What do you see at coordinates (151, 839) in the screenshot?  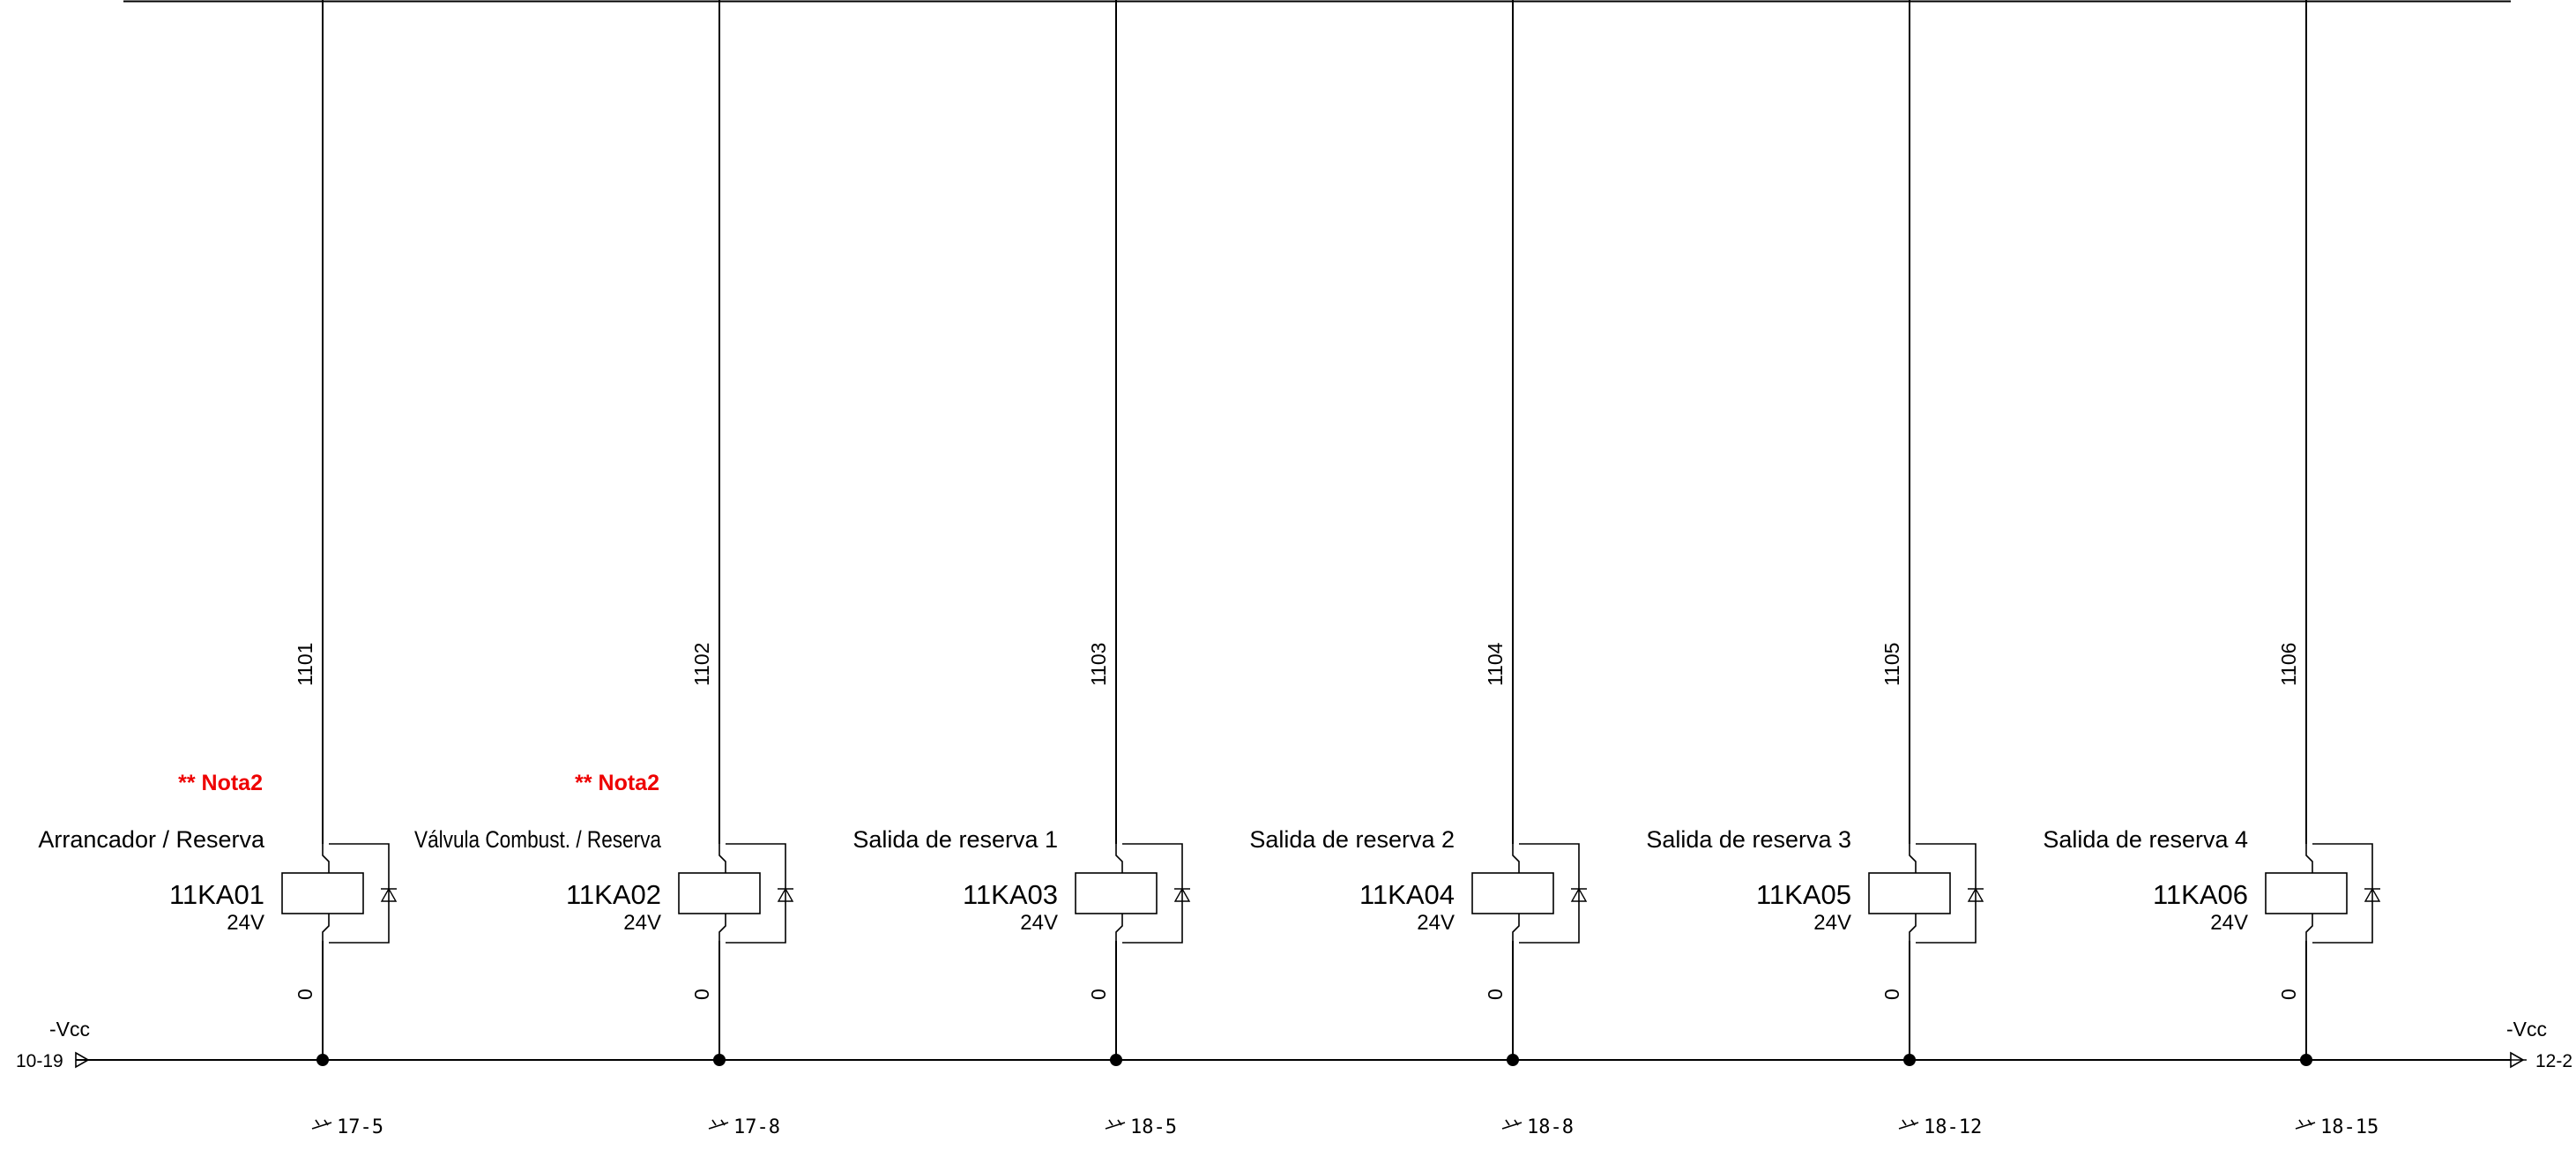 I see `relay-description: Arrancador / Reserva` at bounding box center [151, 839].